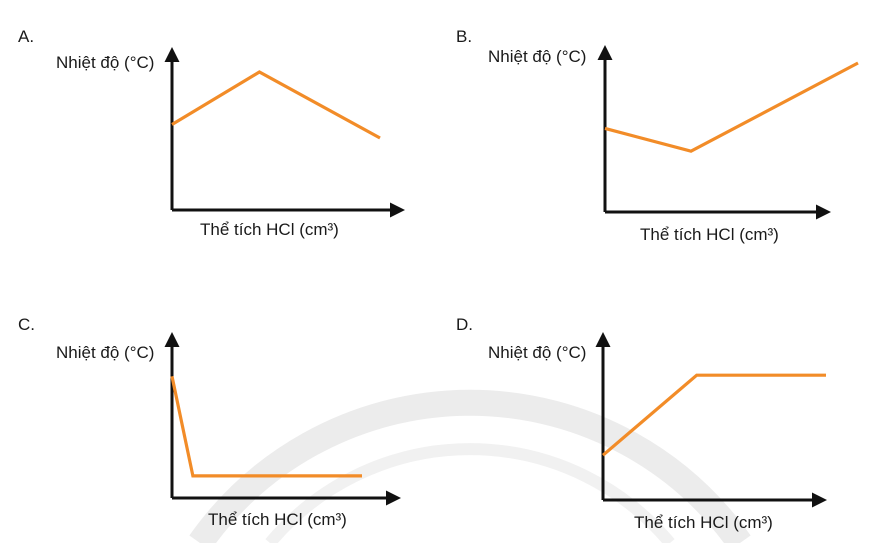  What do you see at coordinates (464, 36) in the screenshot?
I see `panel-label-b: B.` at bounding box center [464, 36].